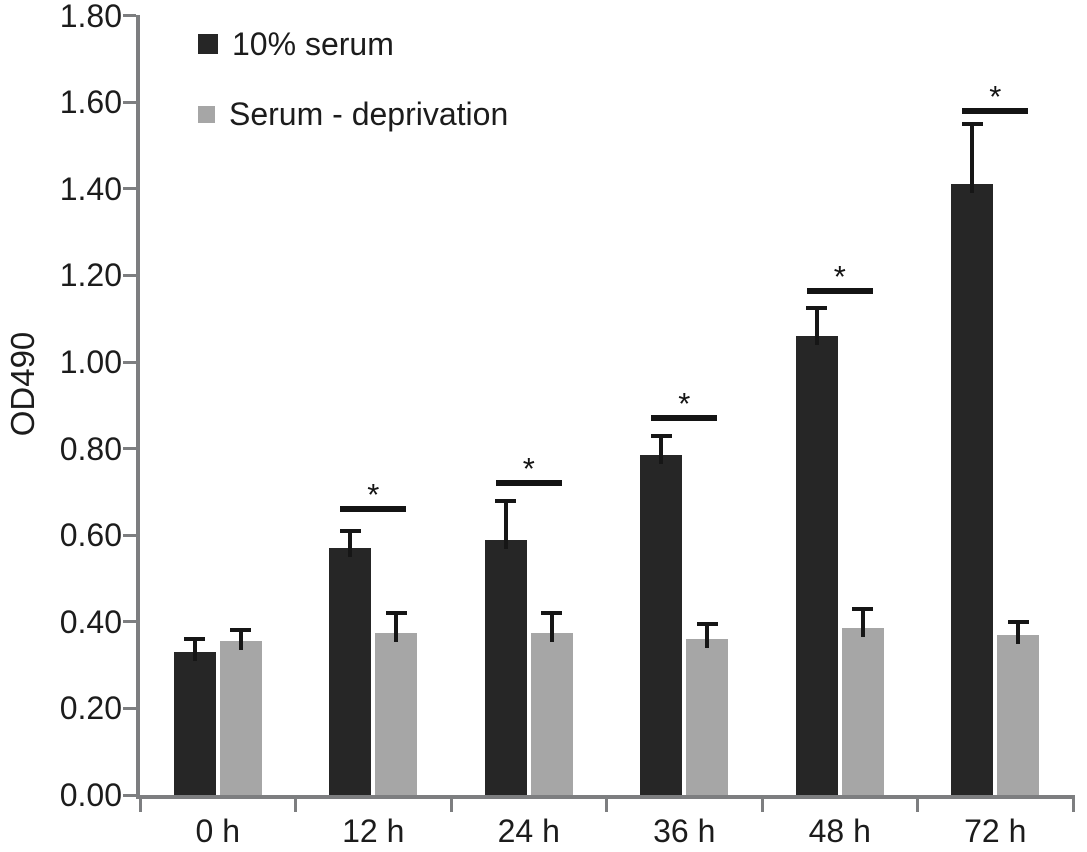 The width and height of the screenshot is (1087, 852). Describe the element at coordinates (350, 671) in the screenshot. I see `bar-serum-12h` at that location.